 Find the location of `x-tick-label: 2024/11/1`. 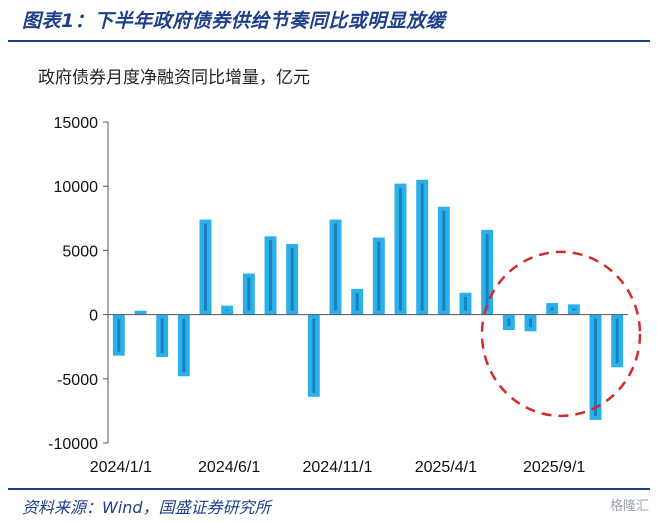

x-tick-label: 2024/11/1 is located at coordinates (338, 467).